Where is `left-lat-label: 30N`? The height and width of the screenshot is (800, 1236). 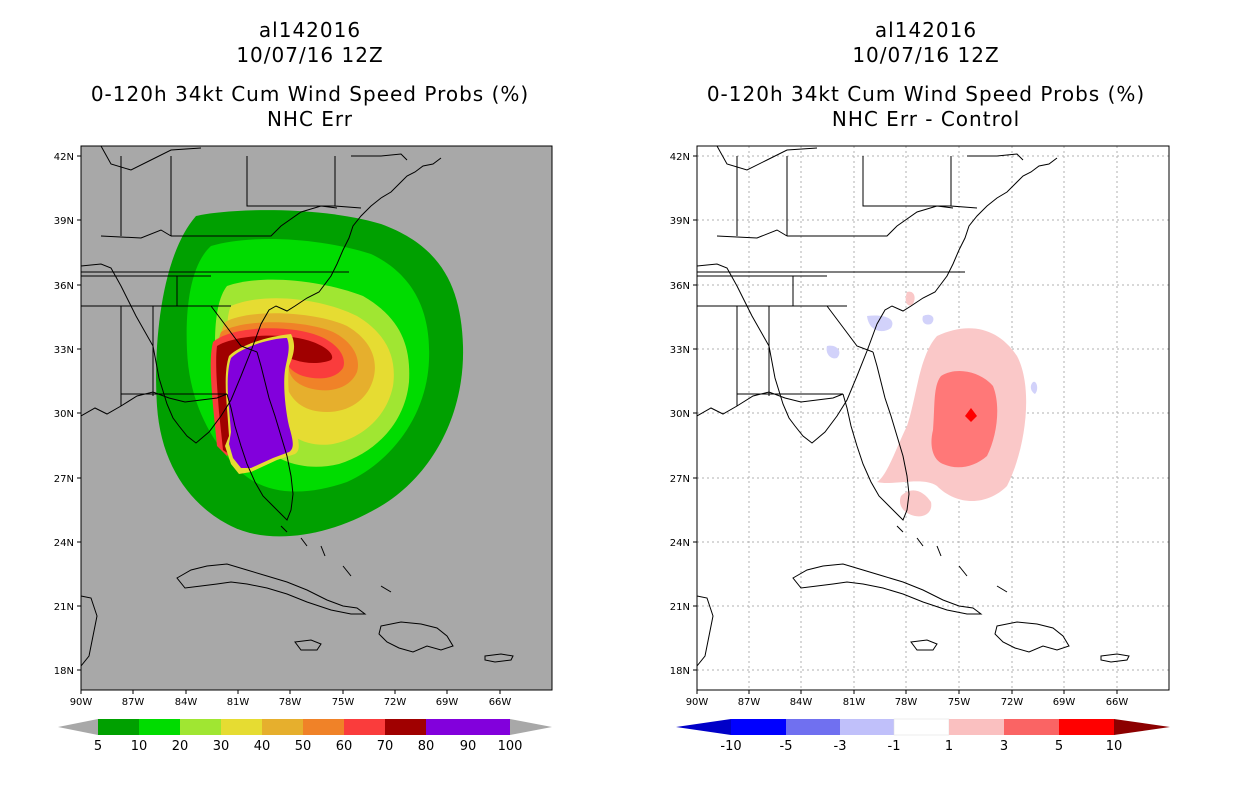 left-lat-label: 30N is located at coordinates (64, 414).